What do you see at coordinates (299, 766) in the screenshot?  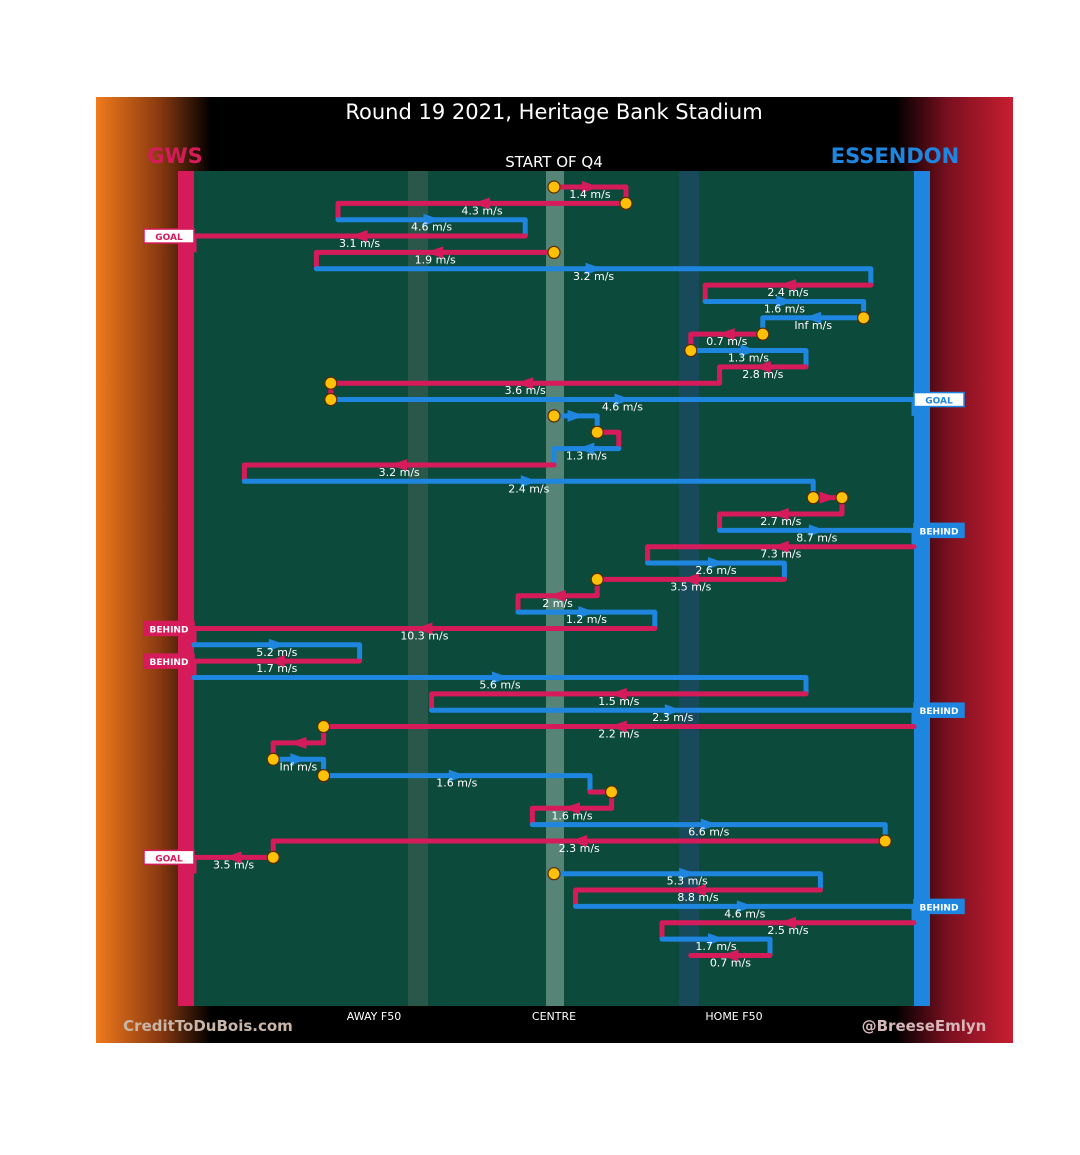 I see `speed-label: Inf m/s` at bounding box center [299, 766].